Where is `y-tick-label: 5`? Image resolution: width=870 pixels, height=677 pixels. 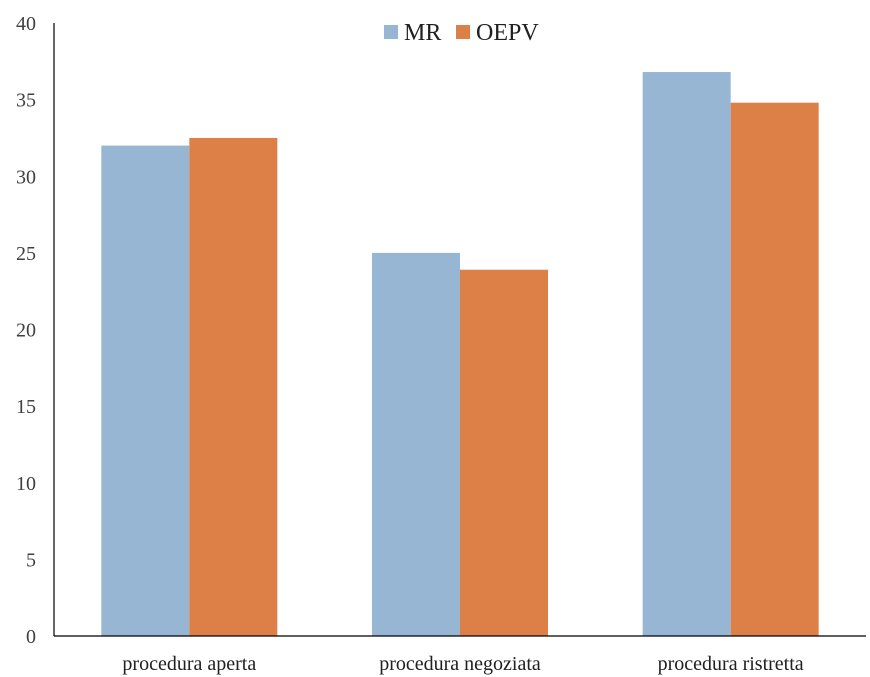
y-tick-label: 5 is located at coordinates (31, 560).